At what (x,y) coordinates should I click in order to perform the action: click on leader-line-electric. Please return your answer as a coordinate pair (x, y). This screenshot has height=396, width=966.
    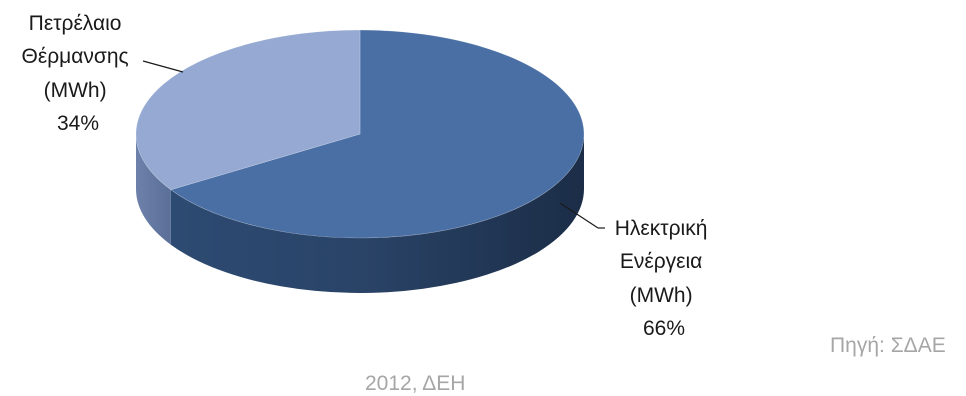
    Looking at the image, I should click on (579, 215).